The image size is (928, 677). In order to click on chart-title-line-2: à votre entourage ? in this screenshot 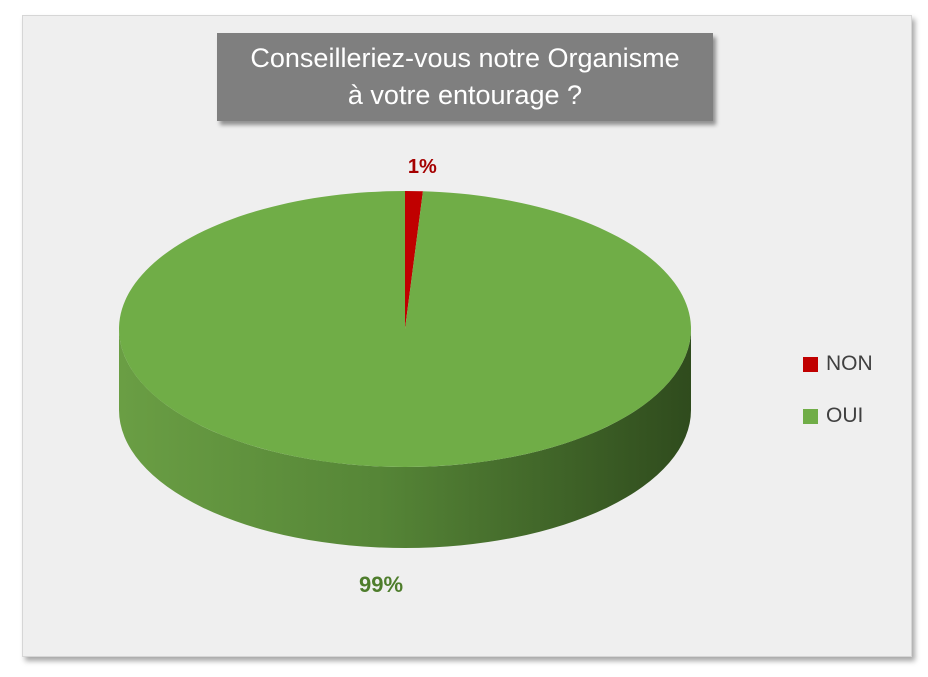, I will do `click(465, 95)`.